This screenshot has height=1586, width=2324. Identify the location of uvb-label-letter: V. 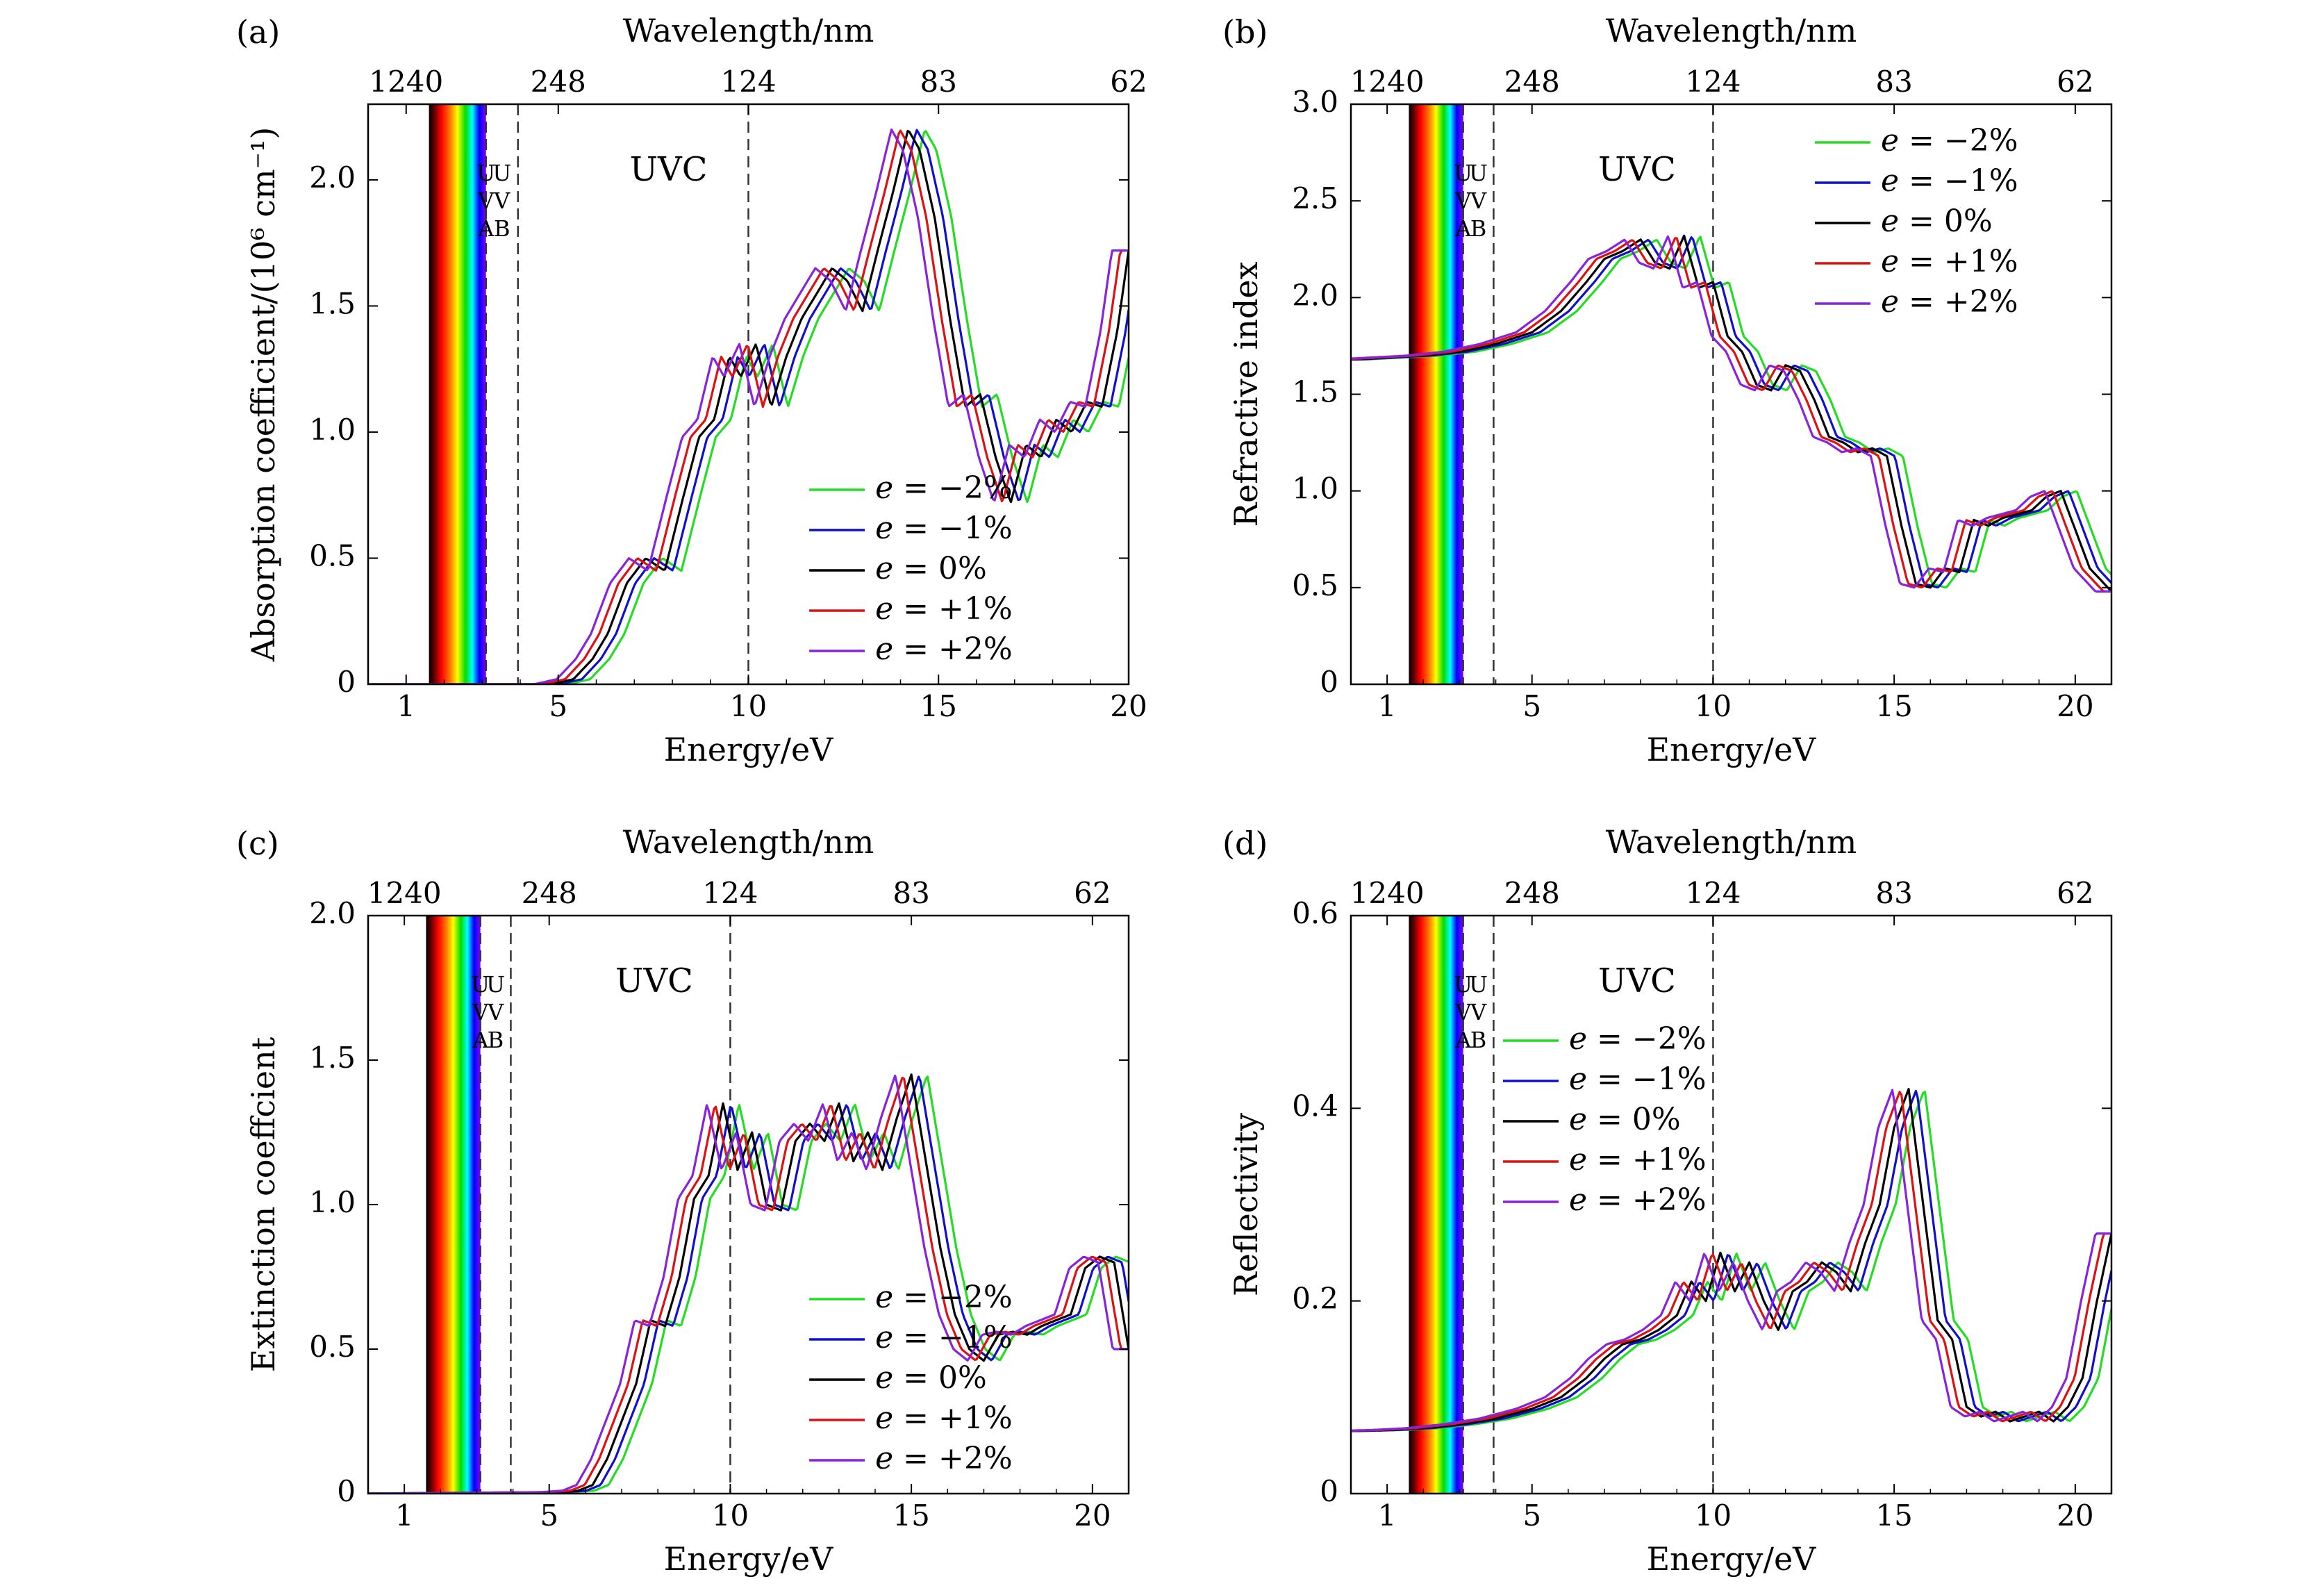
(1478, 1012).